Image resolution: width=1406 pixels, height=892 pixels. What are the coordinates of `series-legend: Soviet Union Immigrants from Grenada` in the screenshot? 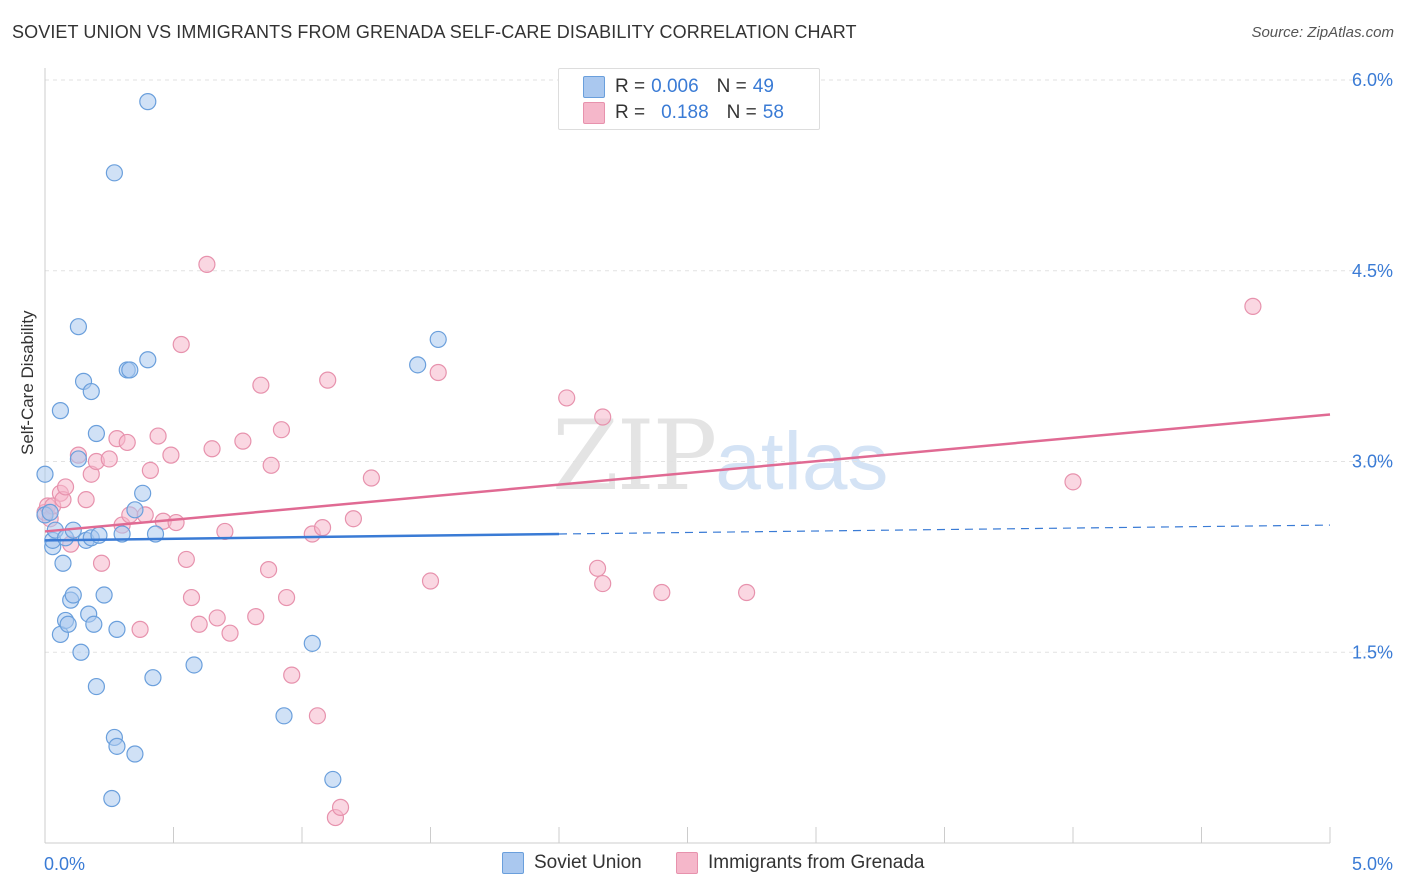 It's located at (703, 865).